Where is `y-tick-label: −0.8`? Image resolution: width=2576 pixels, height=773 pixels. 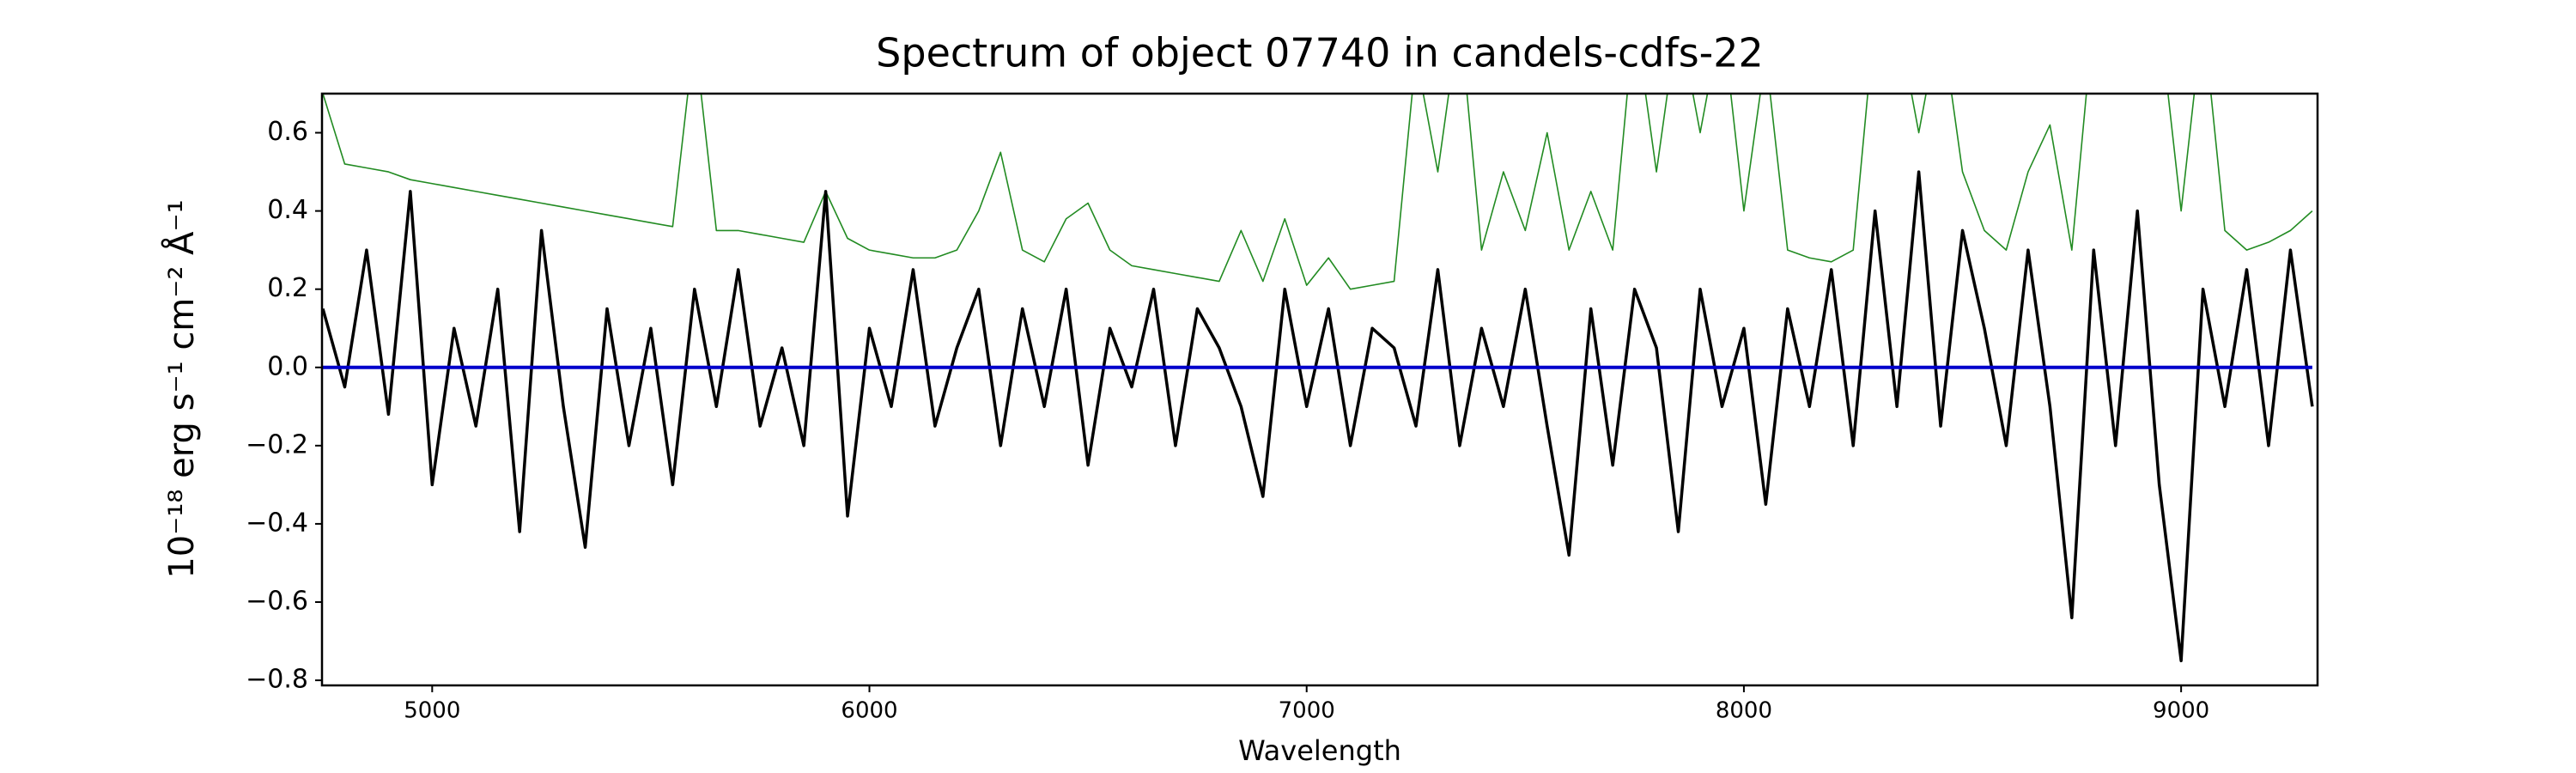
y-tick-label: −0.8 is located at coordinates (277, 680).